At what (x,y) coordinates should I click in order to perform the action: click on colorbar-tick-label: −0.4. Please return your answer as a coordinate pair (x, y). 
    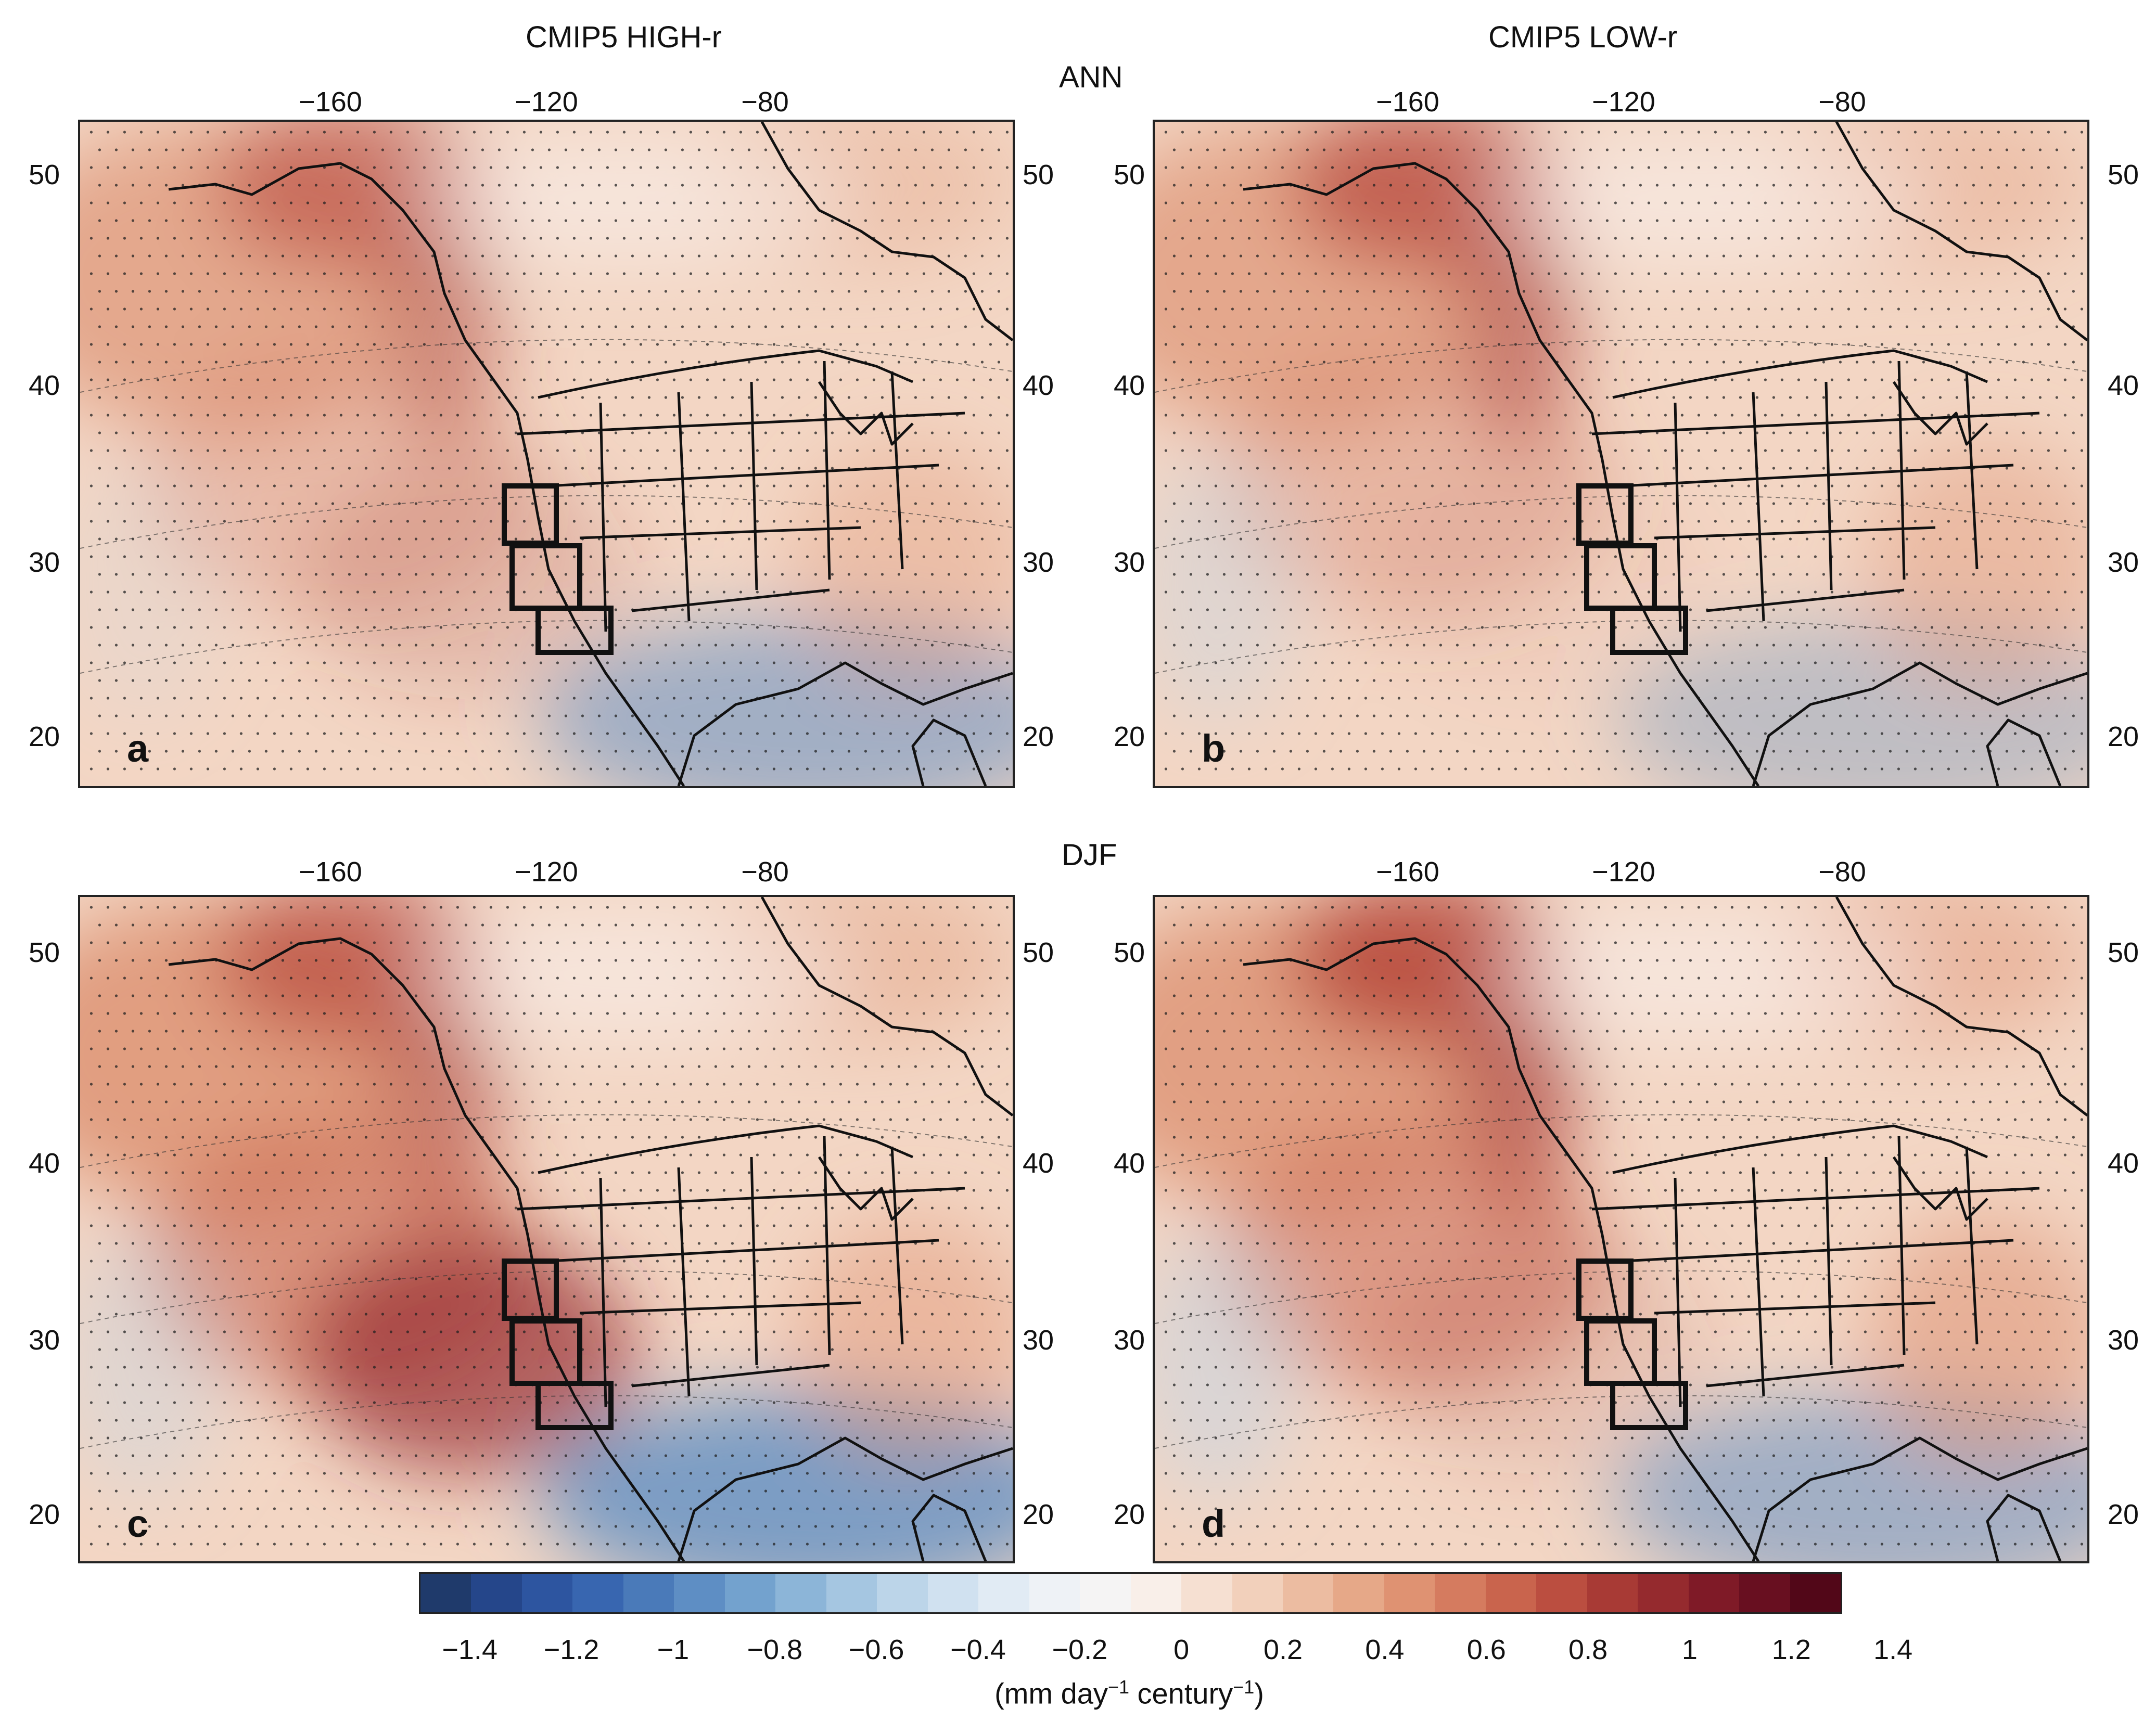
    Looking at the image, I should click on (978, 1650).